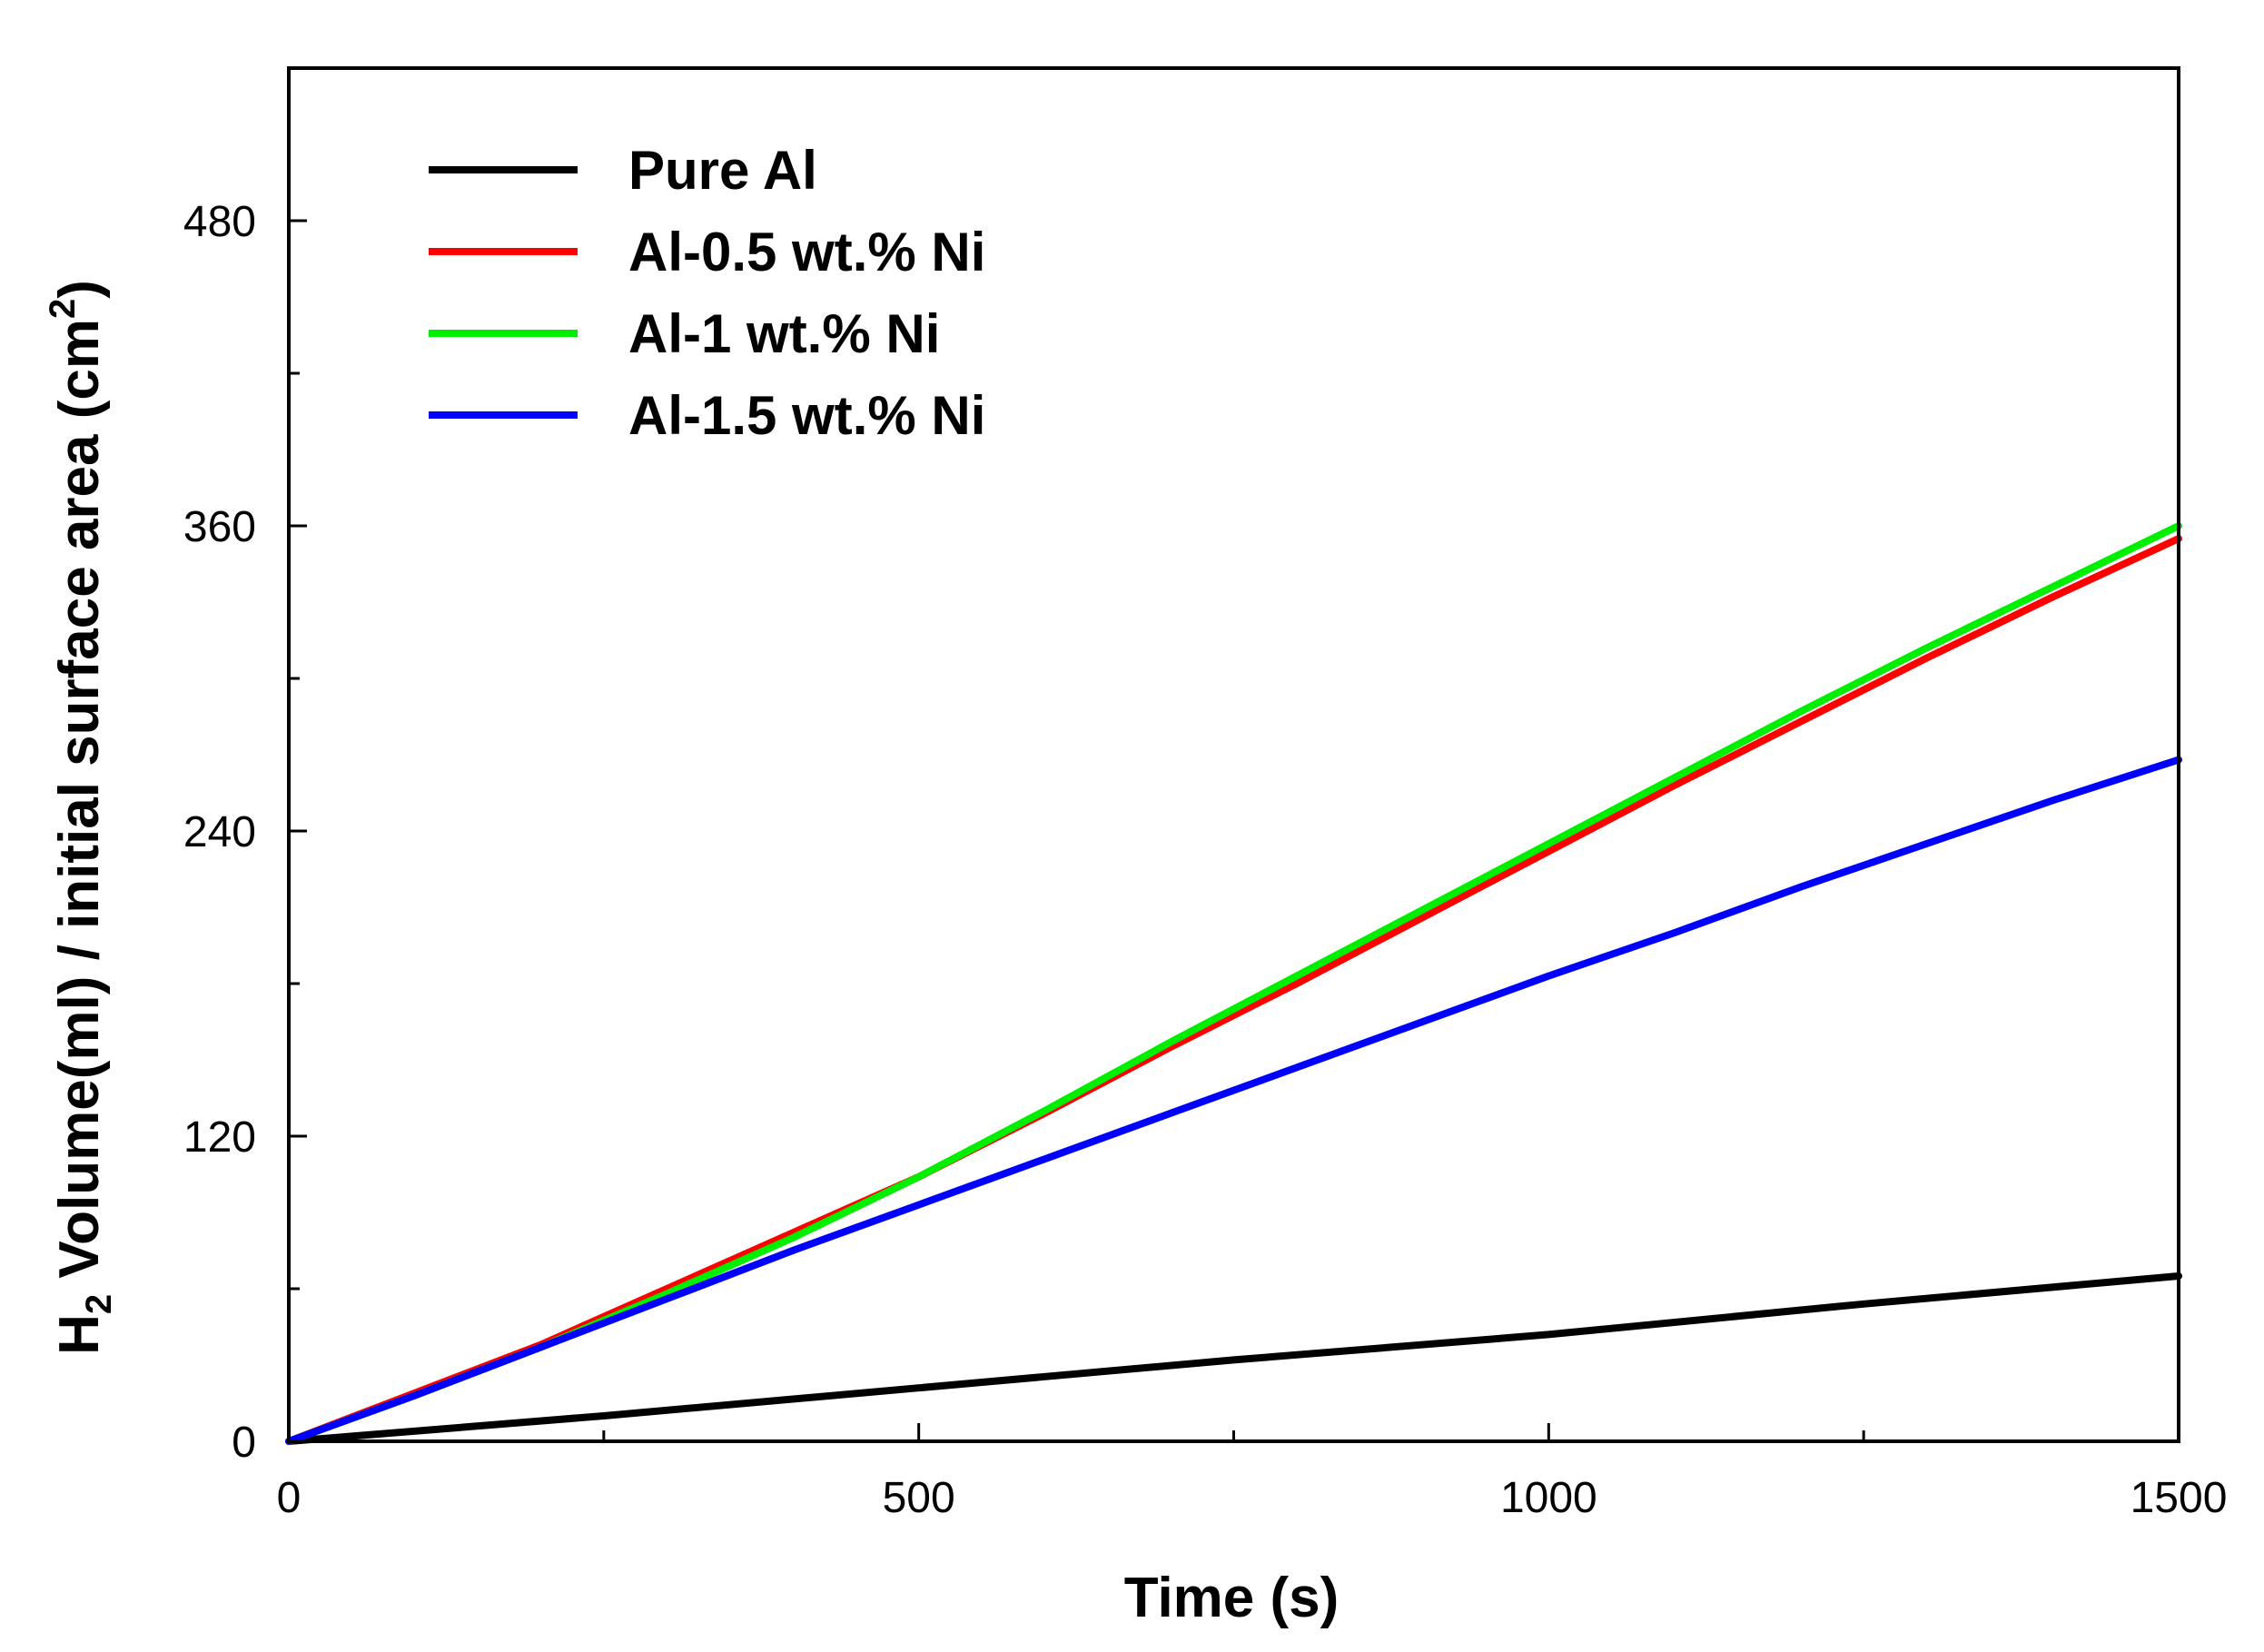  What do you see at coordinates (219, 832) in the screenshot?
I see `y-tick-label-2: 240` at bounding box center [219, 832].